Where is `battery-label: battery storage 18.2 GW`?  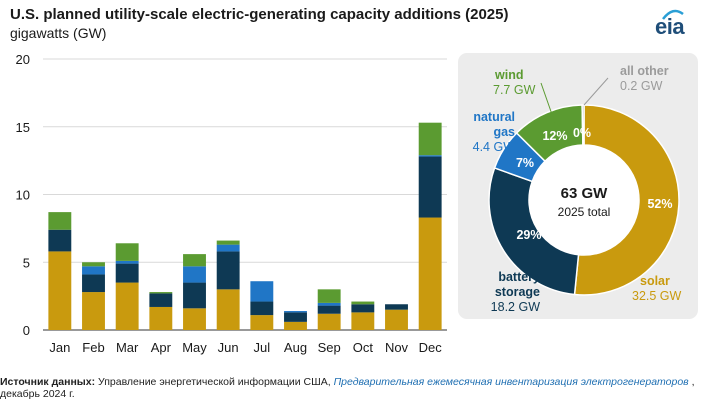 battery-label: battery storage 18.2 GW is located at coordinates (513, 292).